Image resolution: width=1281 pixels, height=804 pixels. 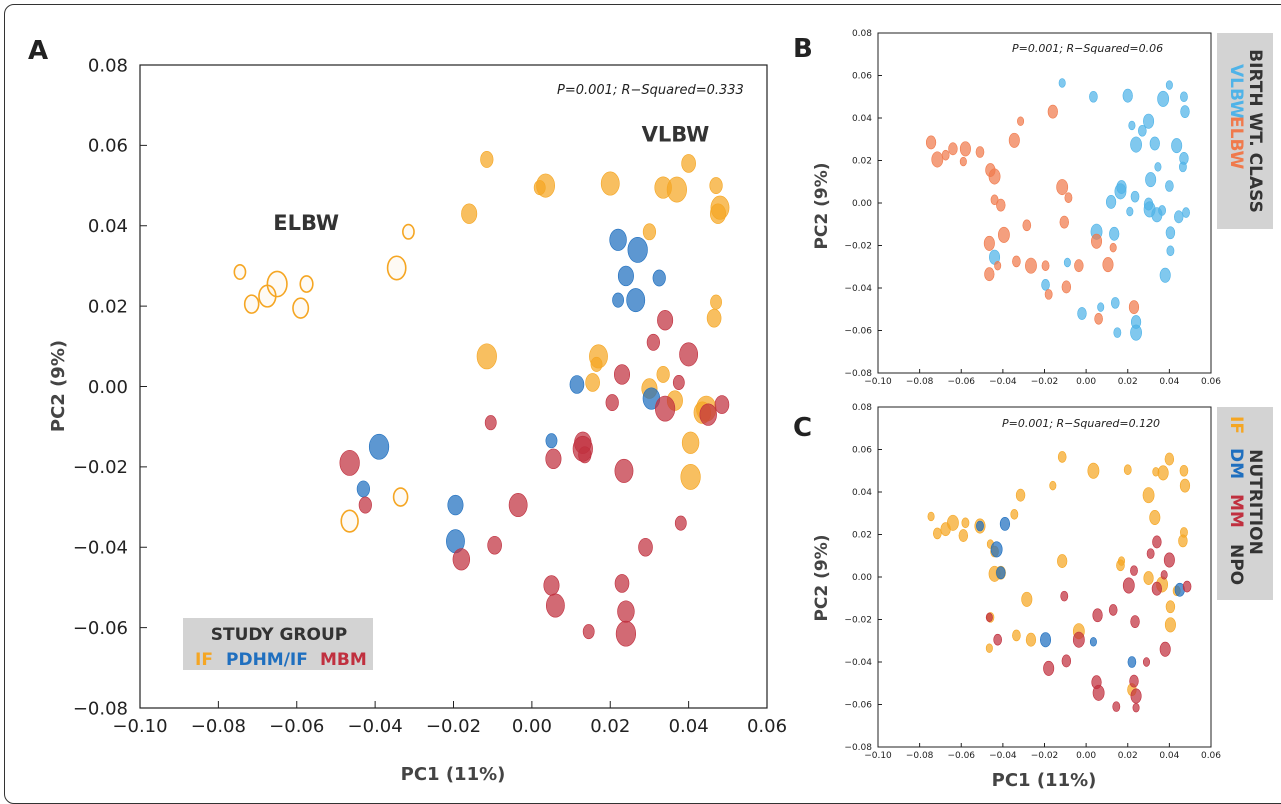 I want to click on panel-b-axes, so click(x=1044, y=203).